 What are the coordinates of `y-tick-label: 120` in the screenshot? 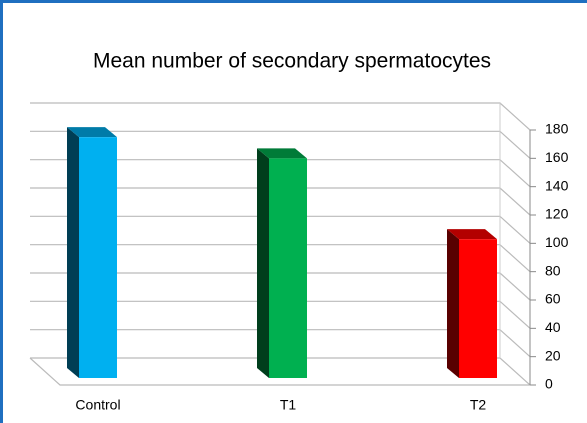 It's located at (557, 214).